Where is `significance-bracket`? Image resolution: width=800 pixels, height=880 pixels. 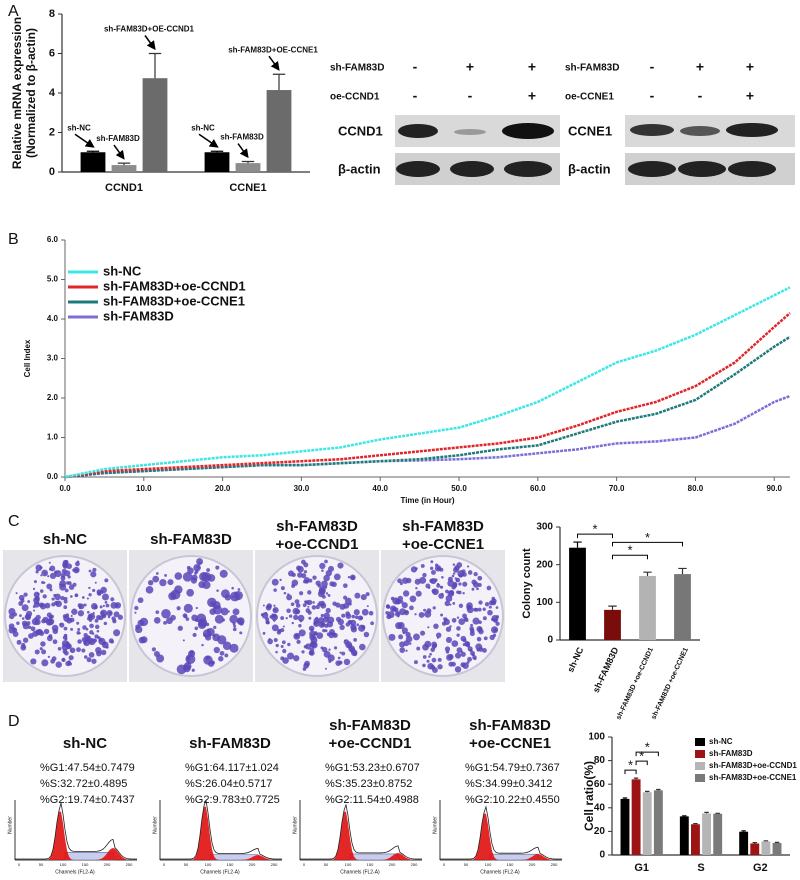
significance-bracket is located at coordinates (647, 544).